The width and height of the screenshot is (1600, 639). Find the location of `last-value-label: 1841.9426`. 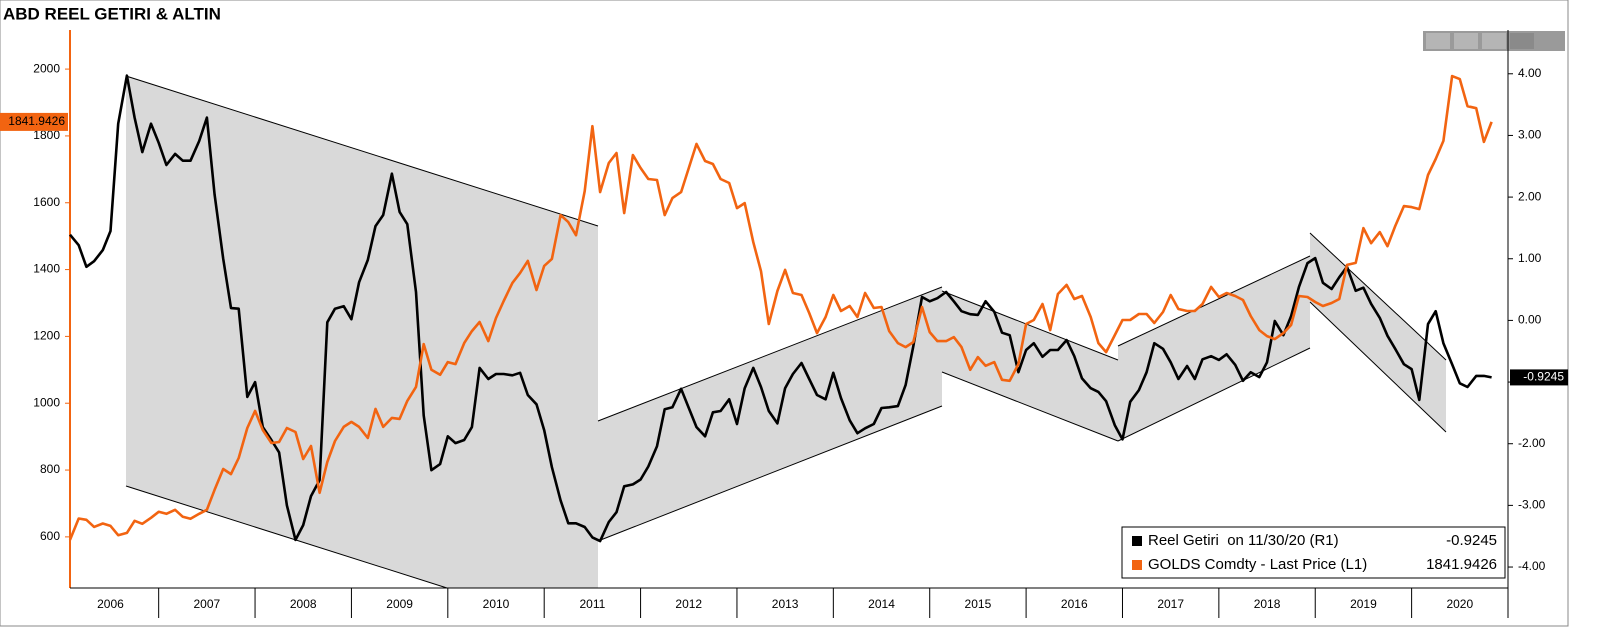

last-value-label: 1841.9426 is located at coordinates (36, 121).